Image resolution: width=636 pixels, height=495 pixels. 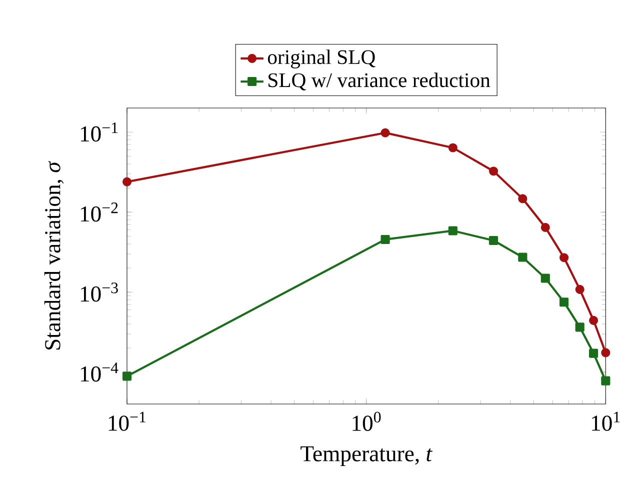 I want to click on y-axis-title: Standard variation, σ, so click(x=54, y=255).